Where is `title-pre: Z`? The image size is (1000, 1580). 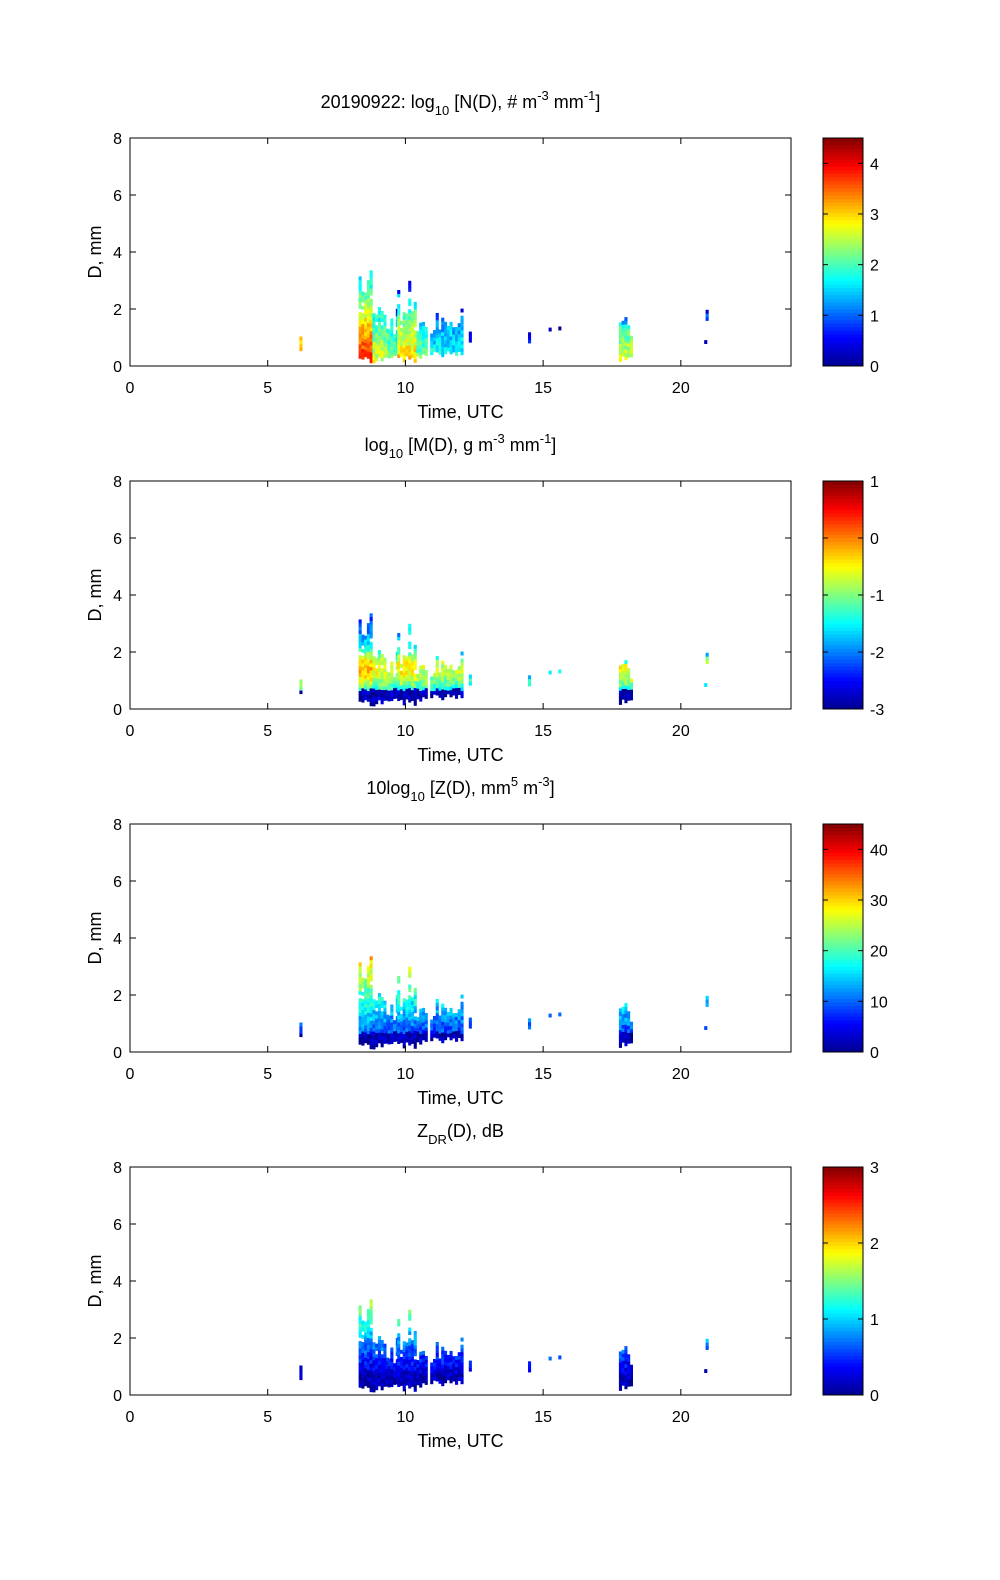
title-pre: Z is located at coordinates (422, 1131).